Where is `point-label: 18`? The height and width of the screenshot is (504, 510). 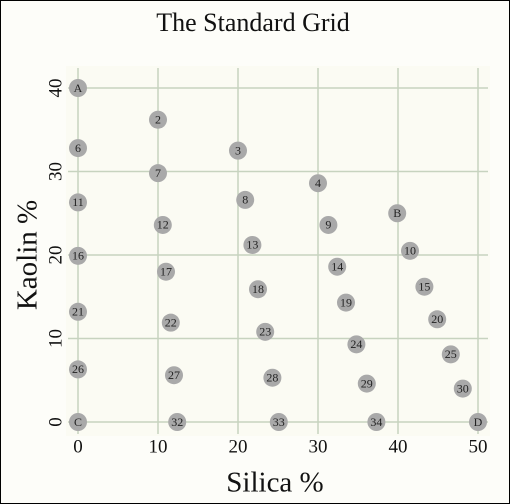
point-label: 18 is located at coordinates (258, 289).